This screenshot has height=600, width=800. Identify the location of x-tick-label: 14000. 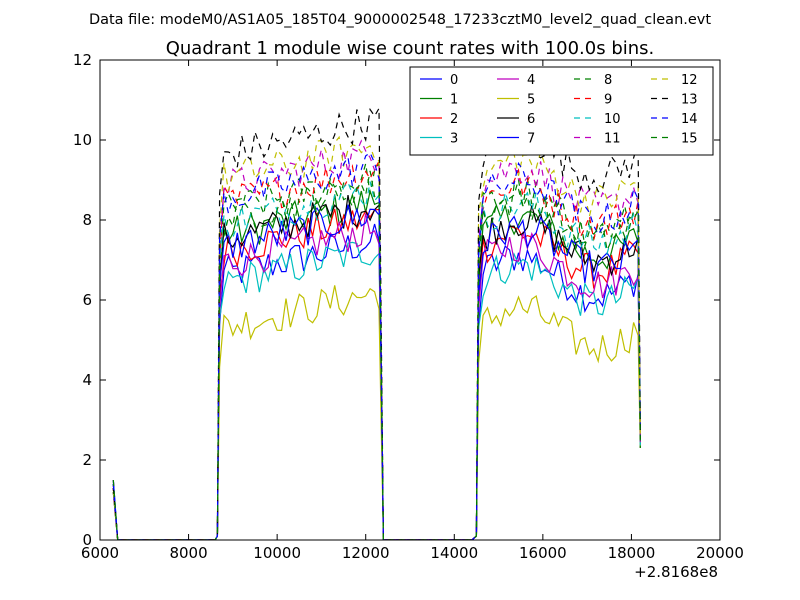
(454, 553).